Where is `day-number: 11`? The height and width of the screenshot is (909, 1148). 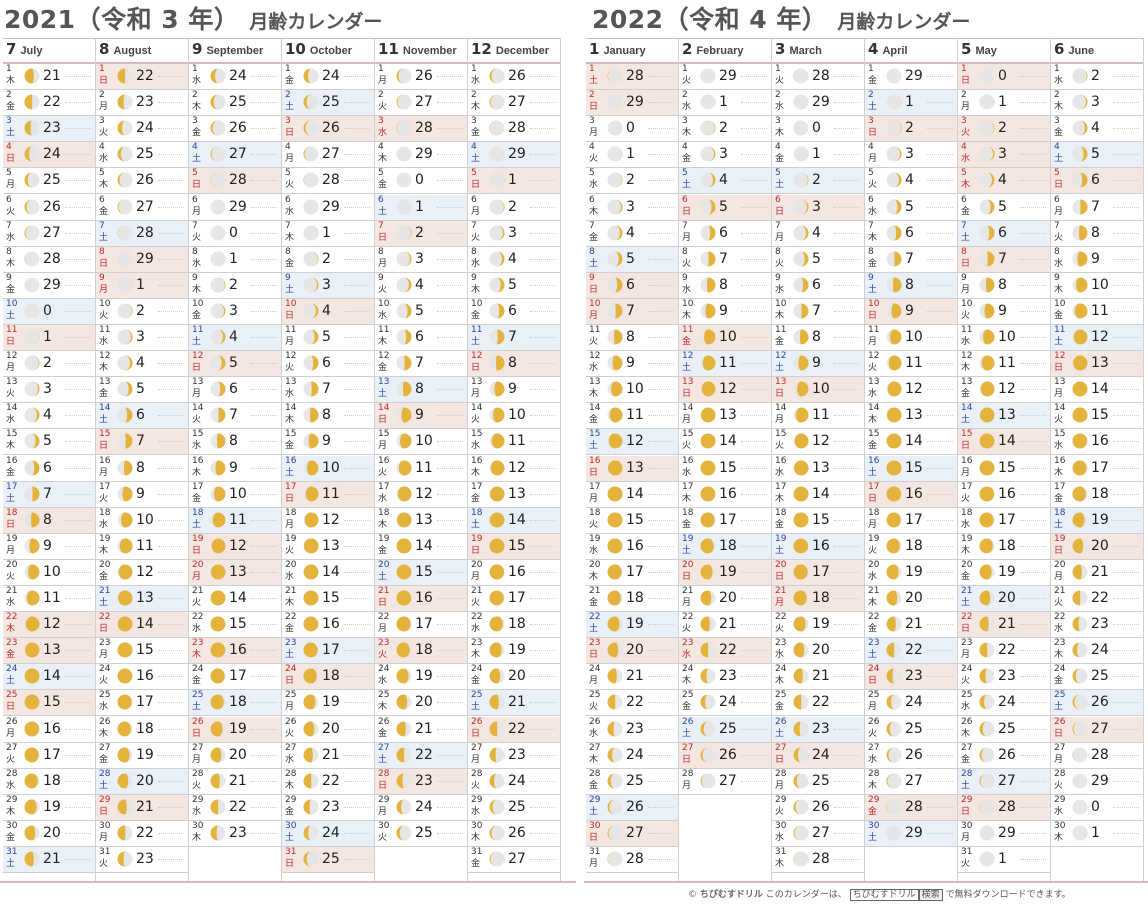
day-number: 11 is located at coordinates (105, 330).